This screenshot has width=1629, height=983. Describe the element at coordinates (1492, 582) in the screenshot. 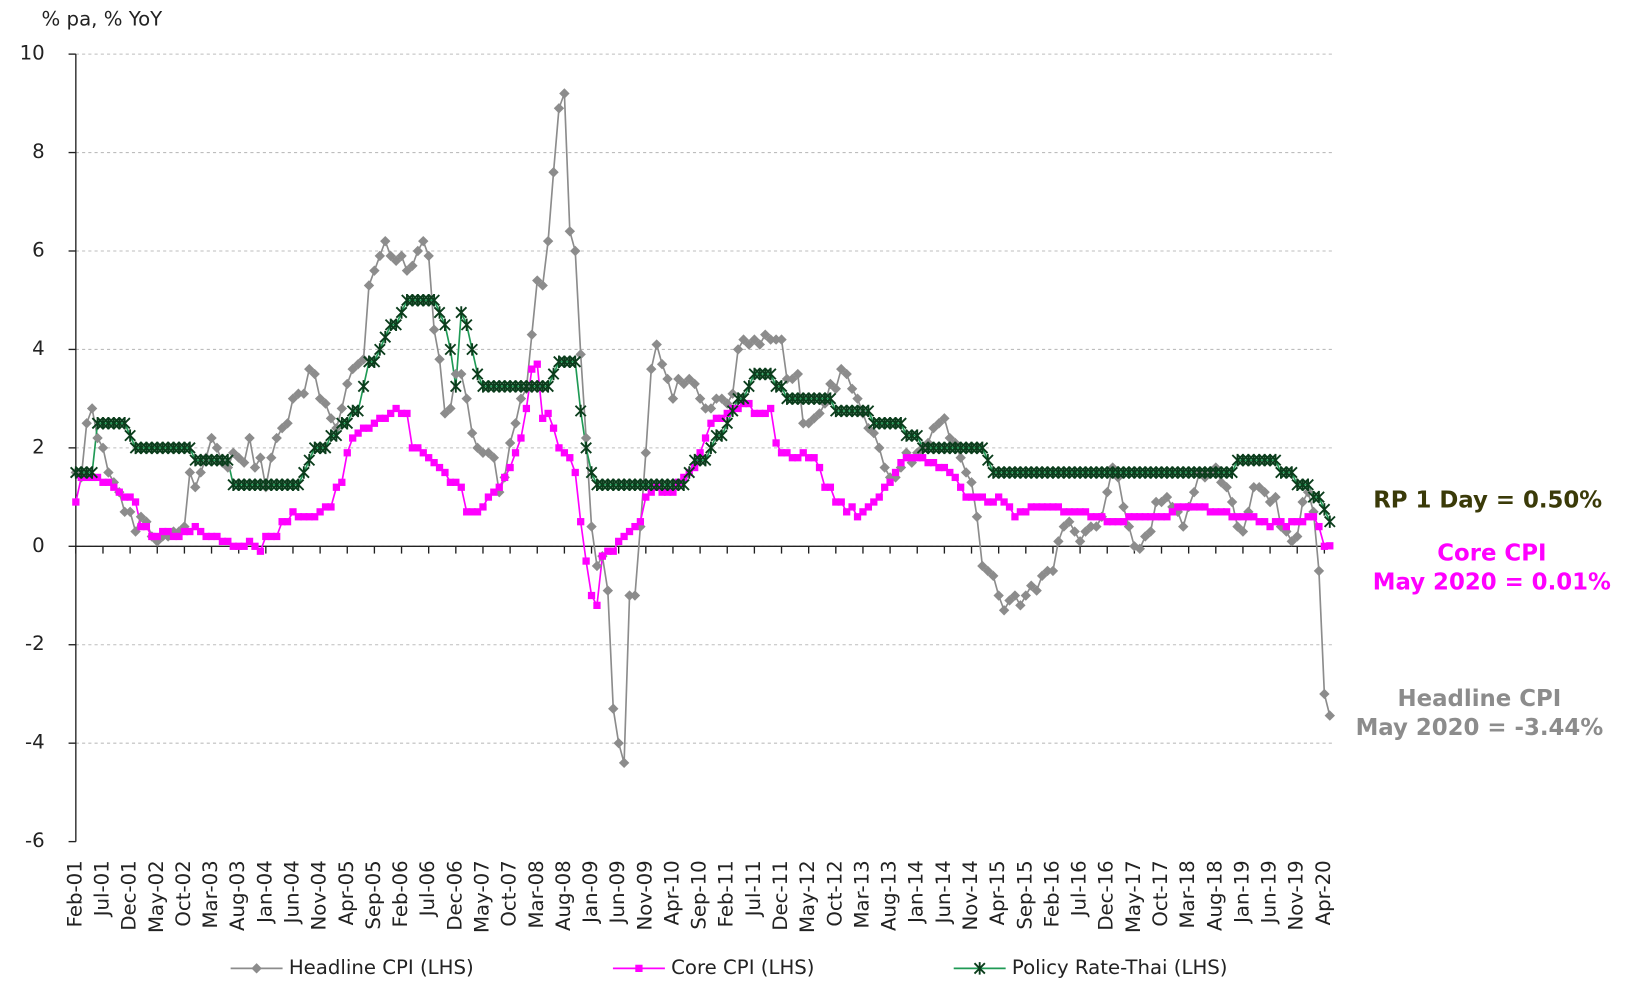

I see `annotation: May 2020 = 0.01%` at that location.